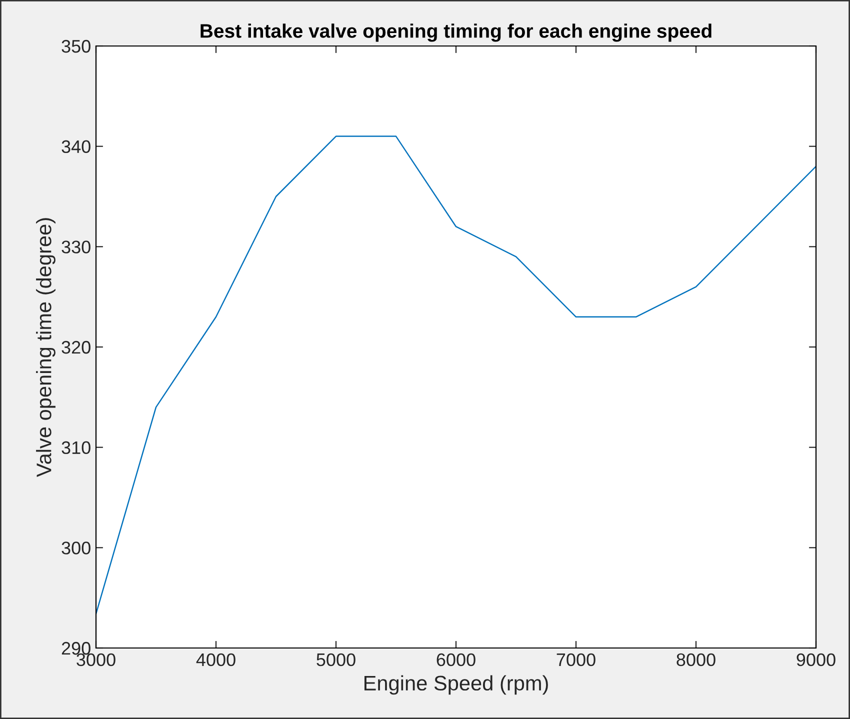 The image size is (850, 719). I want to click on x-tick-label: 4000, so click(216, 659).